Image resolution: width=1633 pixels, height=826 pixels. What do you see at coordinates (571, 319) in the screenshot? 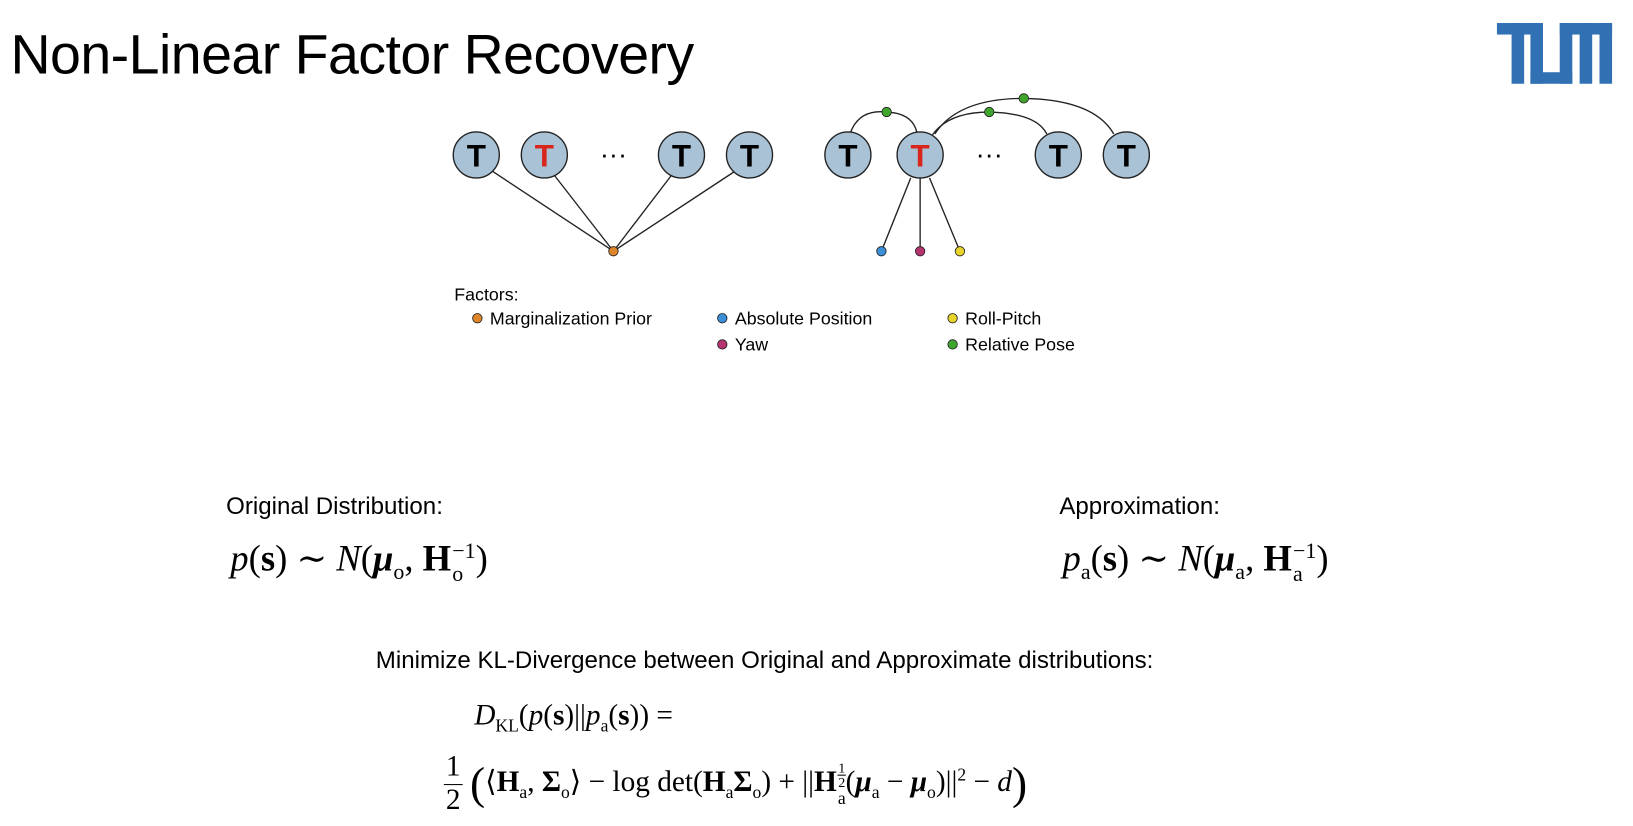
I see `legend-item: Marginalization Prior` at bounding box center [571, 319].